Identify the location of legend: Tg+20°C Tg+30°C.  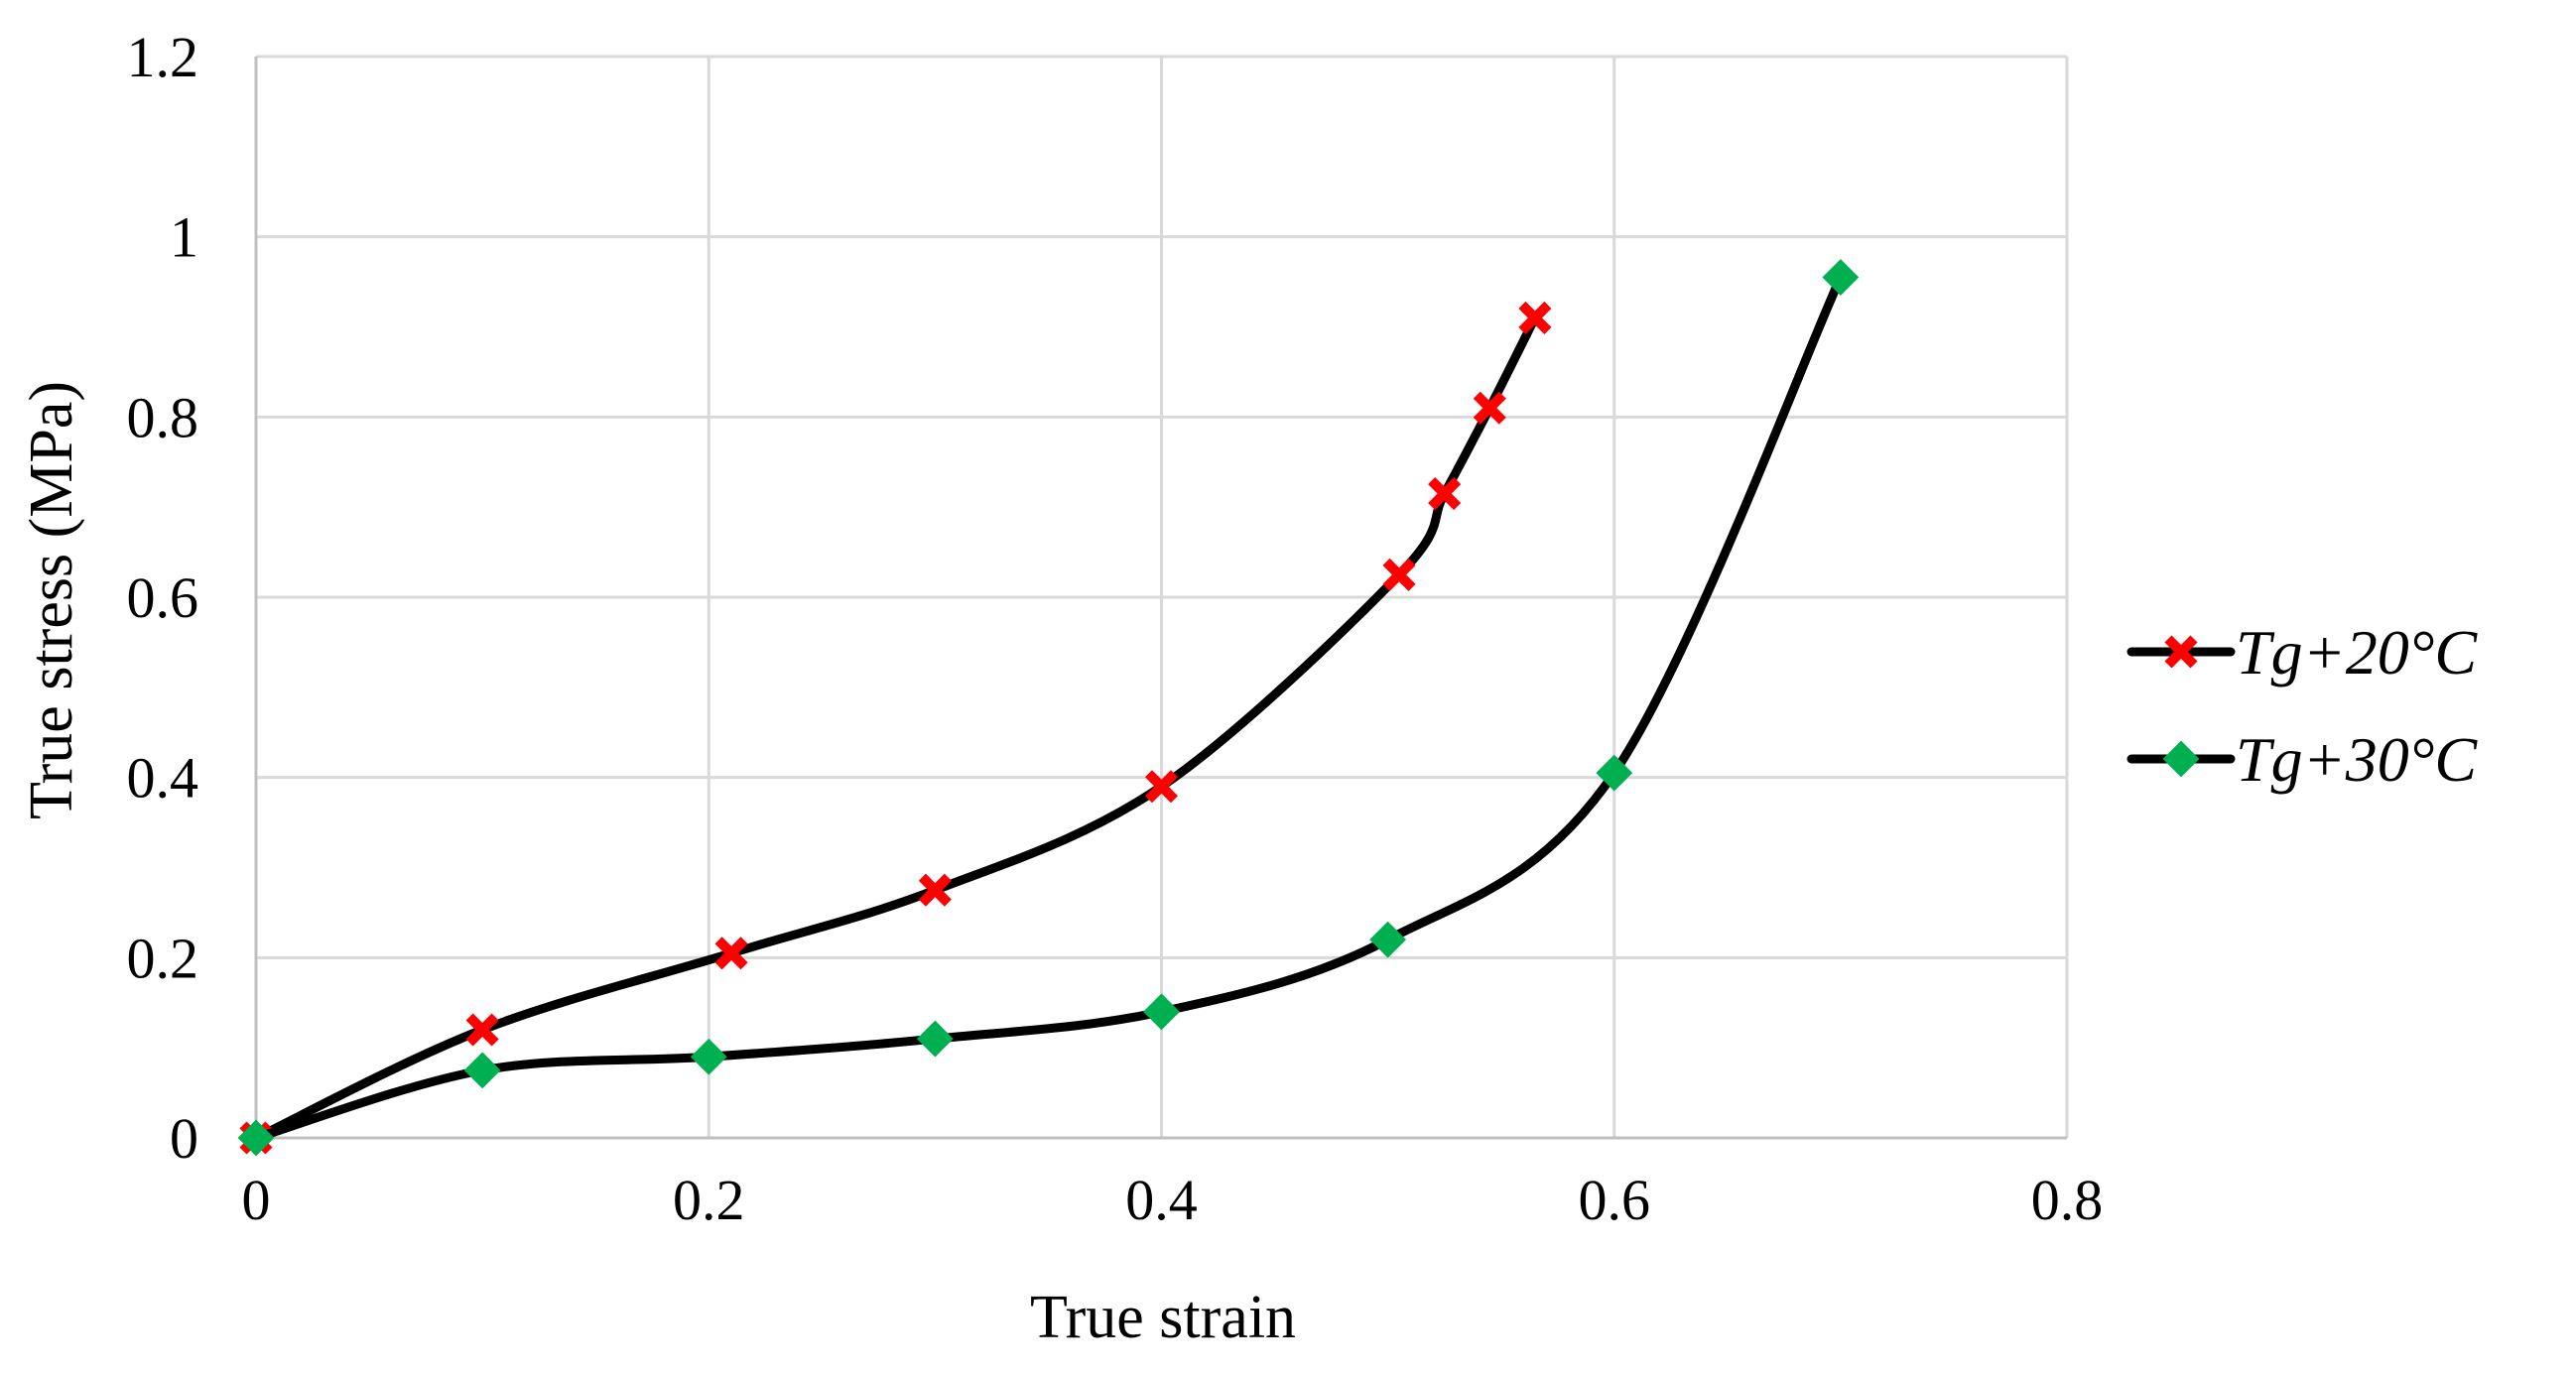
(2302, 706).